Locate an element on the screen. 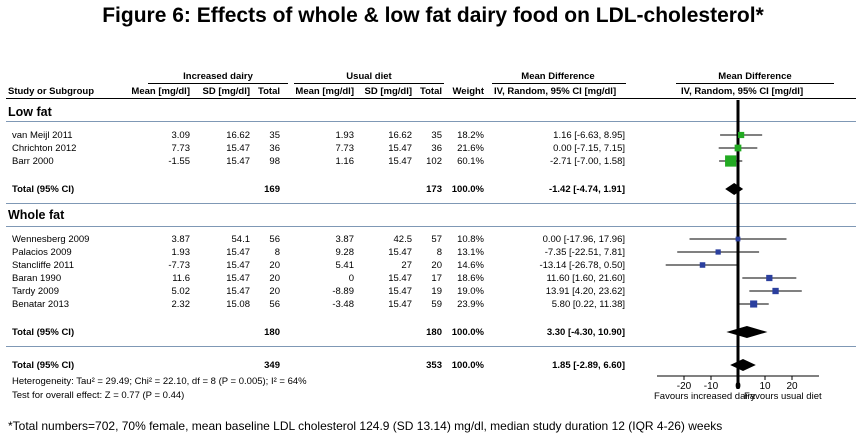 Image resolution: width=866 pixels, height=444 pixels. plot-marks is located at coordinates (733, 244).